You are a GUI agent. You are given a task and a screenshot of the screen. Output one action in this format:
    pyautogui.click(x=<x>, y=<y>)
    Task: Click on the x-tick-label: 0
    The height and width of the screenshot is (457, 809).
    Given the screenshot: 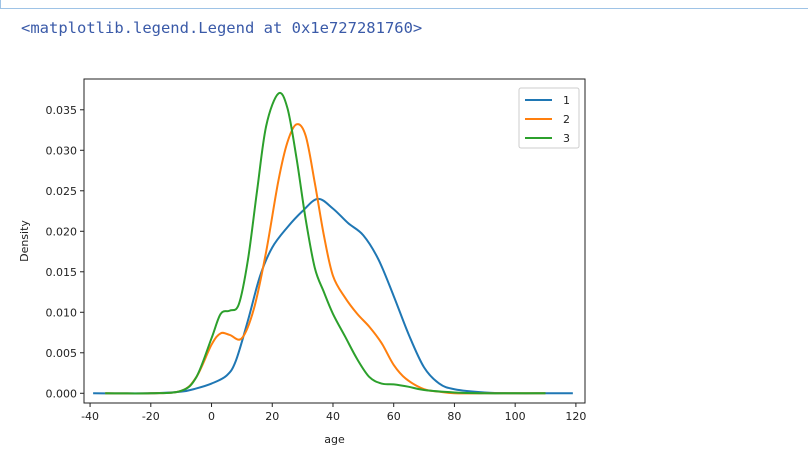 What is the action you would take?
    pyautogui.click(x=211, y=416)
    